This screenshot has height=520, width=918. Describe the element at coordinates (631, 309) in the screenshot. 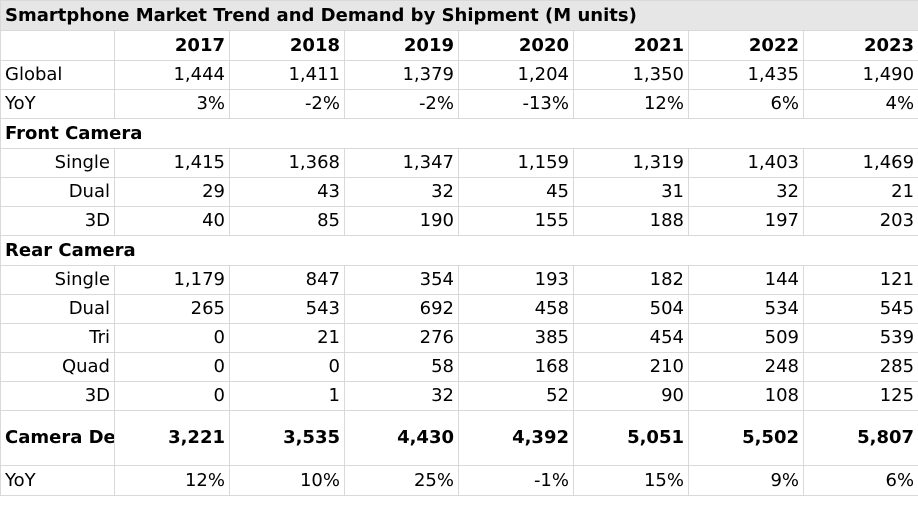

I see `value-cell: 504` at that location.